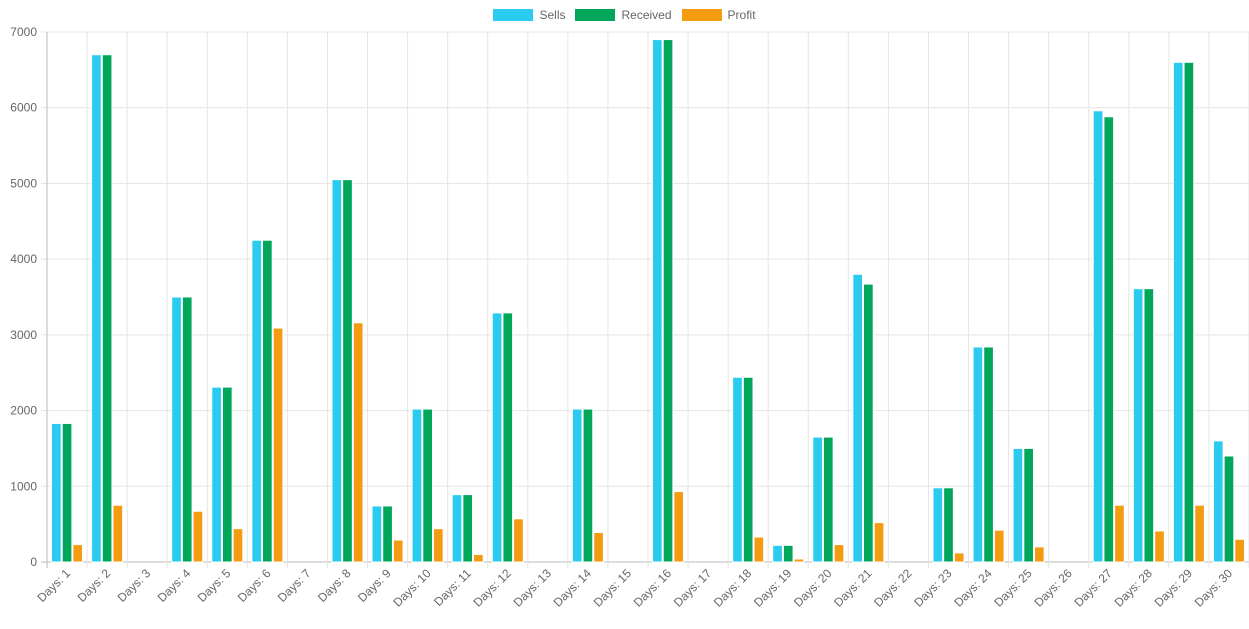  I want to click on x-tick-label: Days: 7, so click(294, 585).